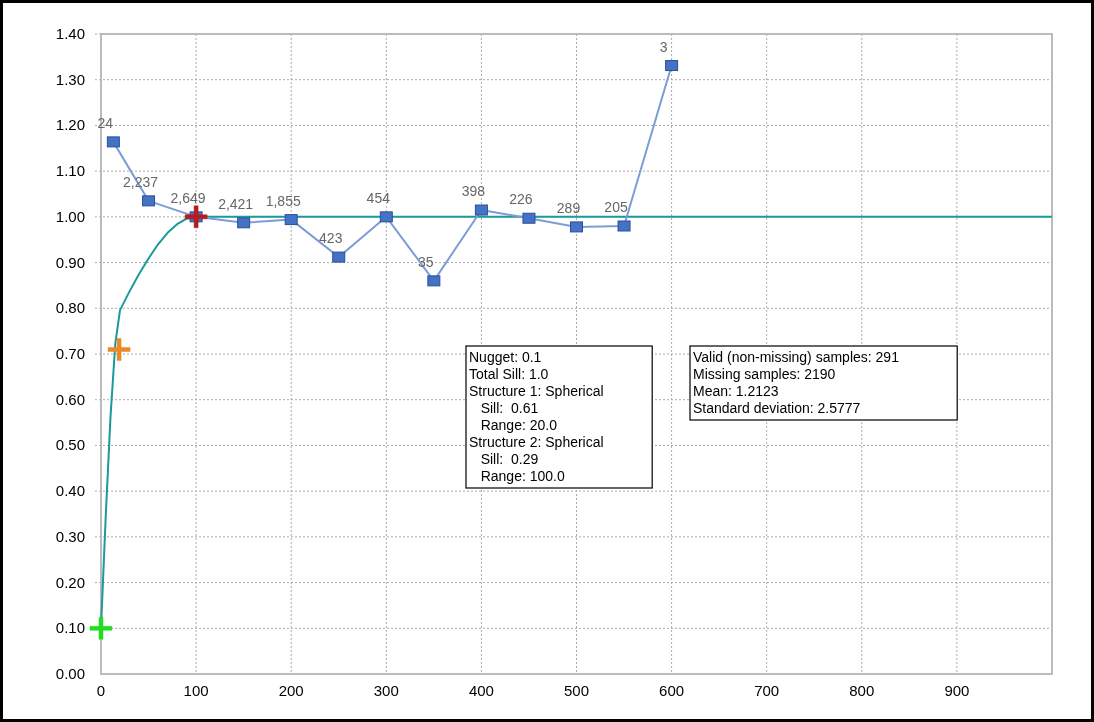  Describe the element at coordinates (291, 690) in the screenshot. I see `x-tick-label: 200` at that location.